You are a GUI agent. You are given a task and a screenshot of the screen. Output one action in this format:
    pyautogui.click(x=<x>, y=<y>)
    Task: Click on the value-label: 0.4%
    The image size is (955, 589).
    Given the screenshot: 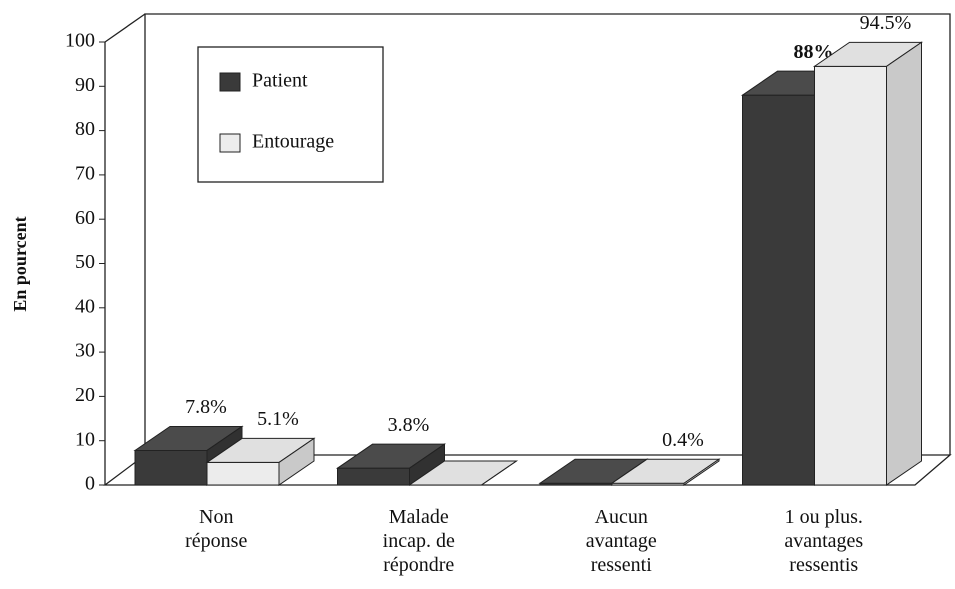 What is the action you would take?
    pyautogui.click(x=683, y=440)
    